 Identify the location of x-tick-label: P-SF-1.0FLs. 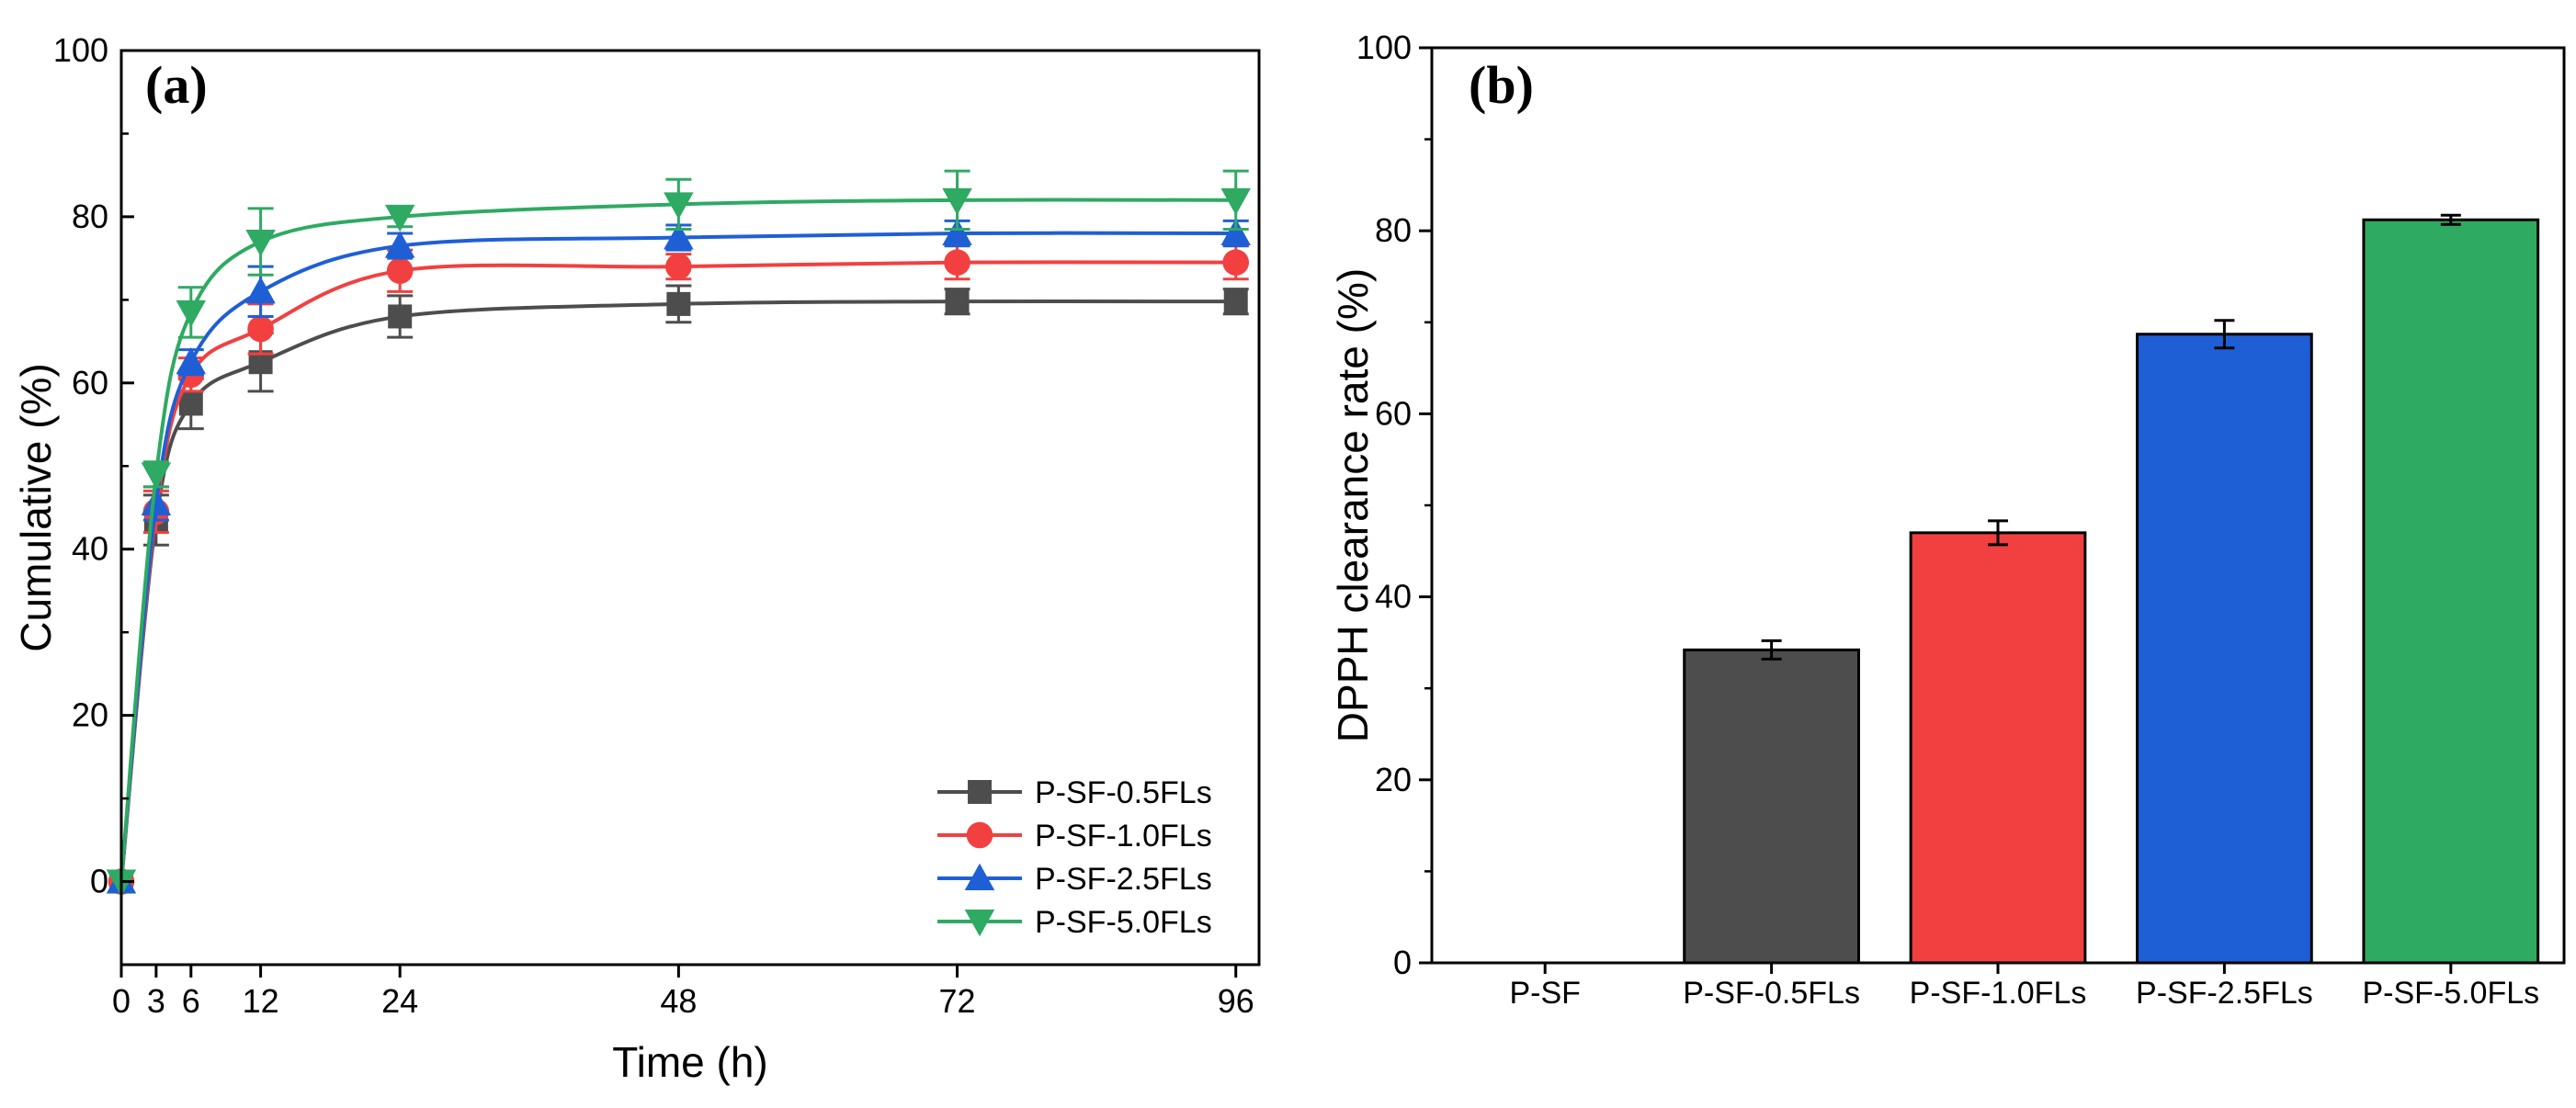
(1998, 993).